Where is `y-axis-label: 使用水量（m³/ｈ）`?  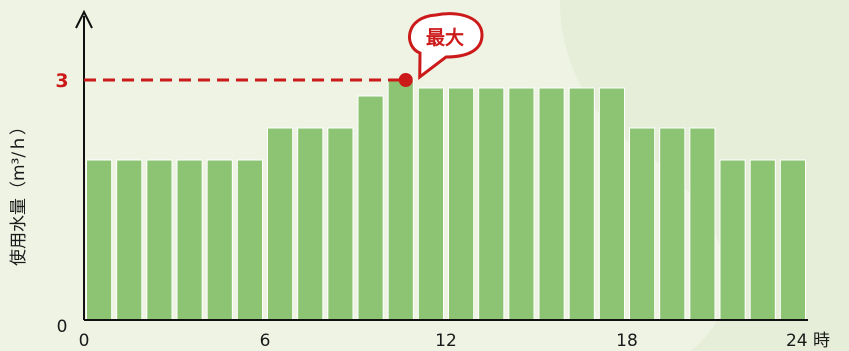 y-axis-label: 使用水量（m³/ｈ） is located at coordinates (18, 192).